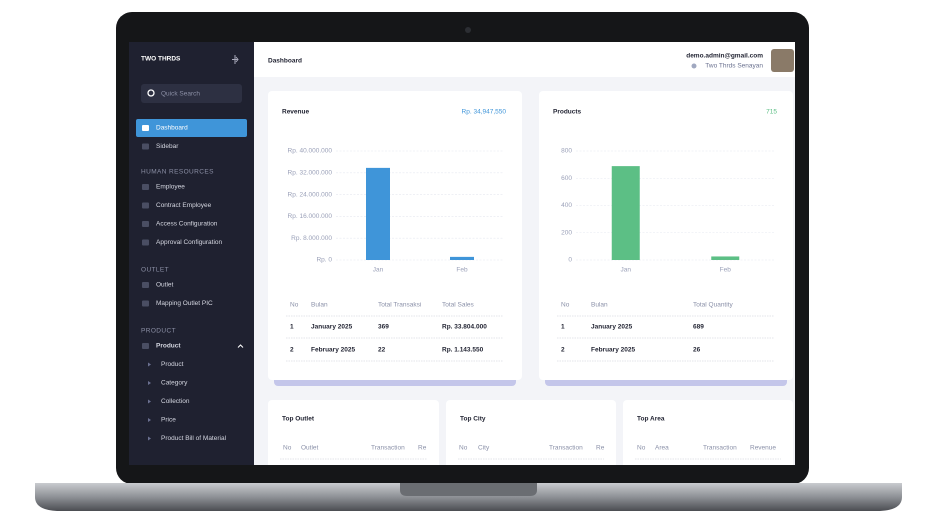 The image size is (937, 527). I want to click on header, so click(524, 59).